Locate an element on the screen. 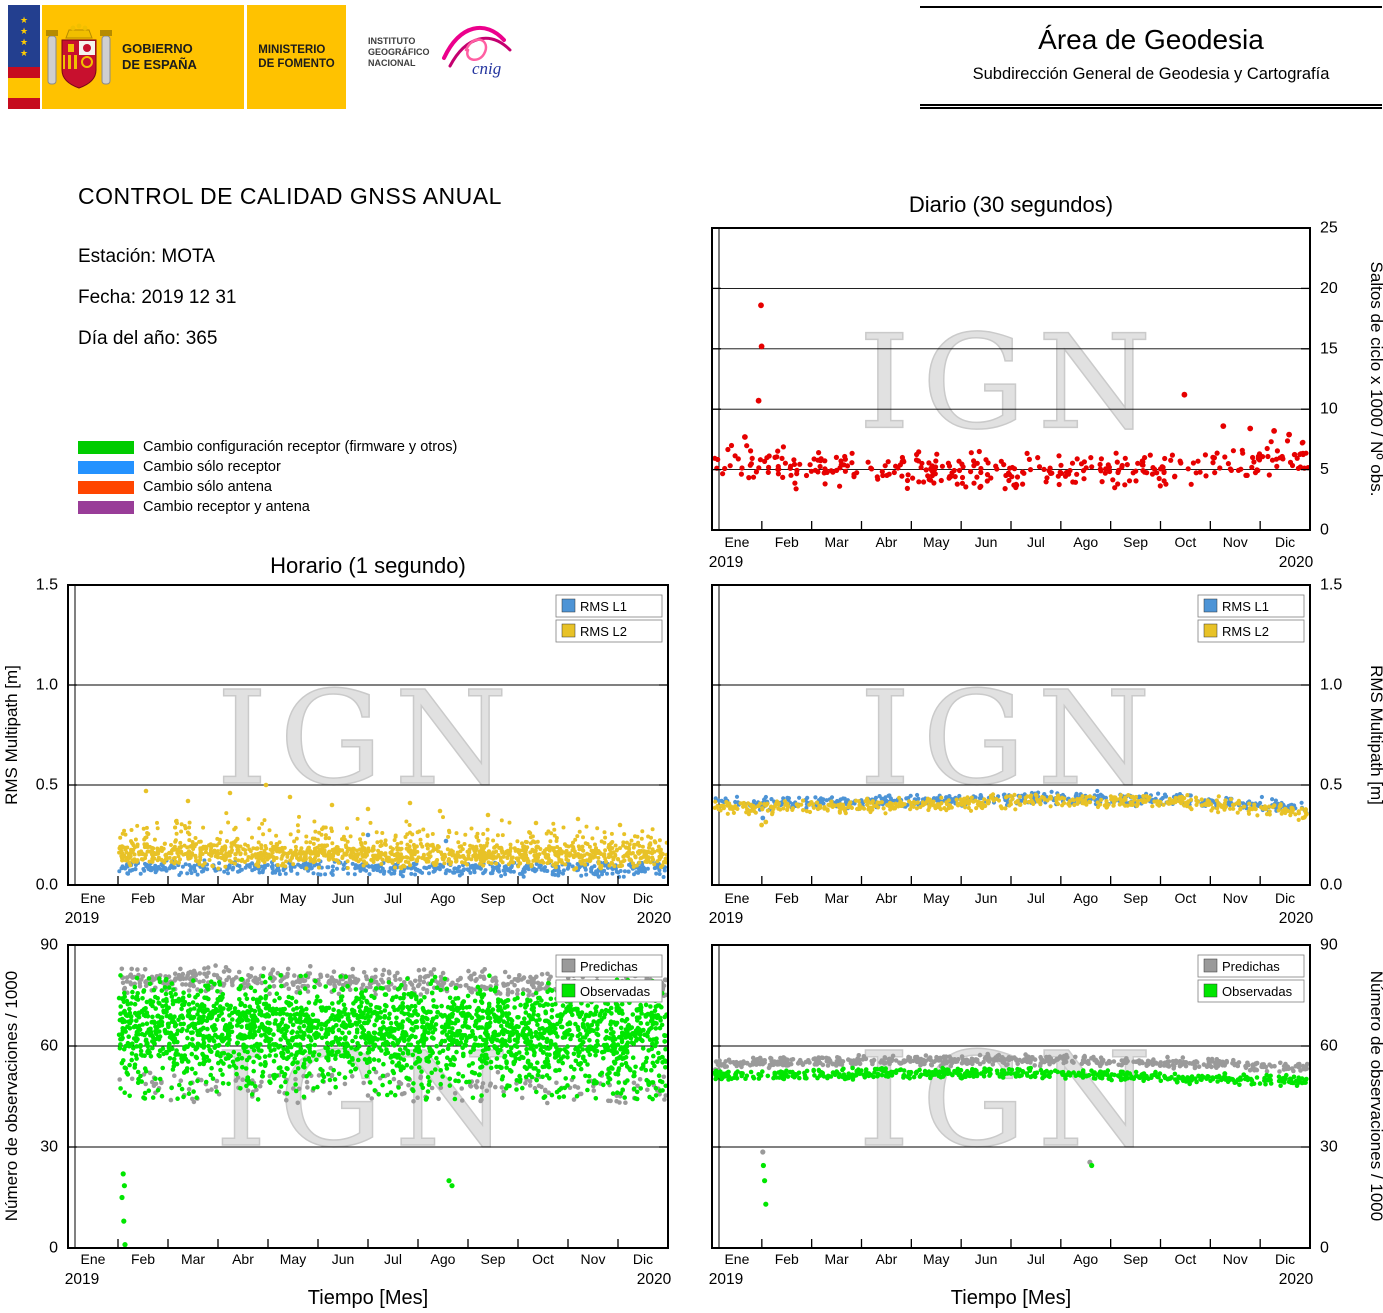 Image resolution: width=1383 pixels, height=1313 pixels. cnig-wordmark: cnig is located at coordinates (486, 68).